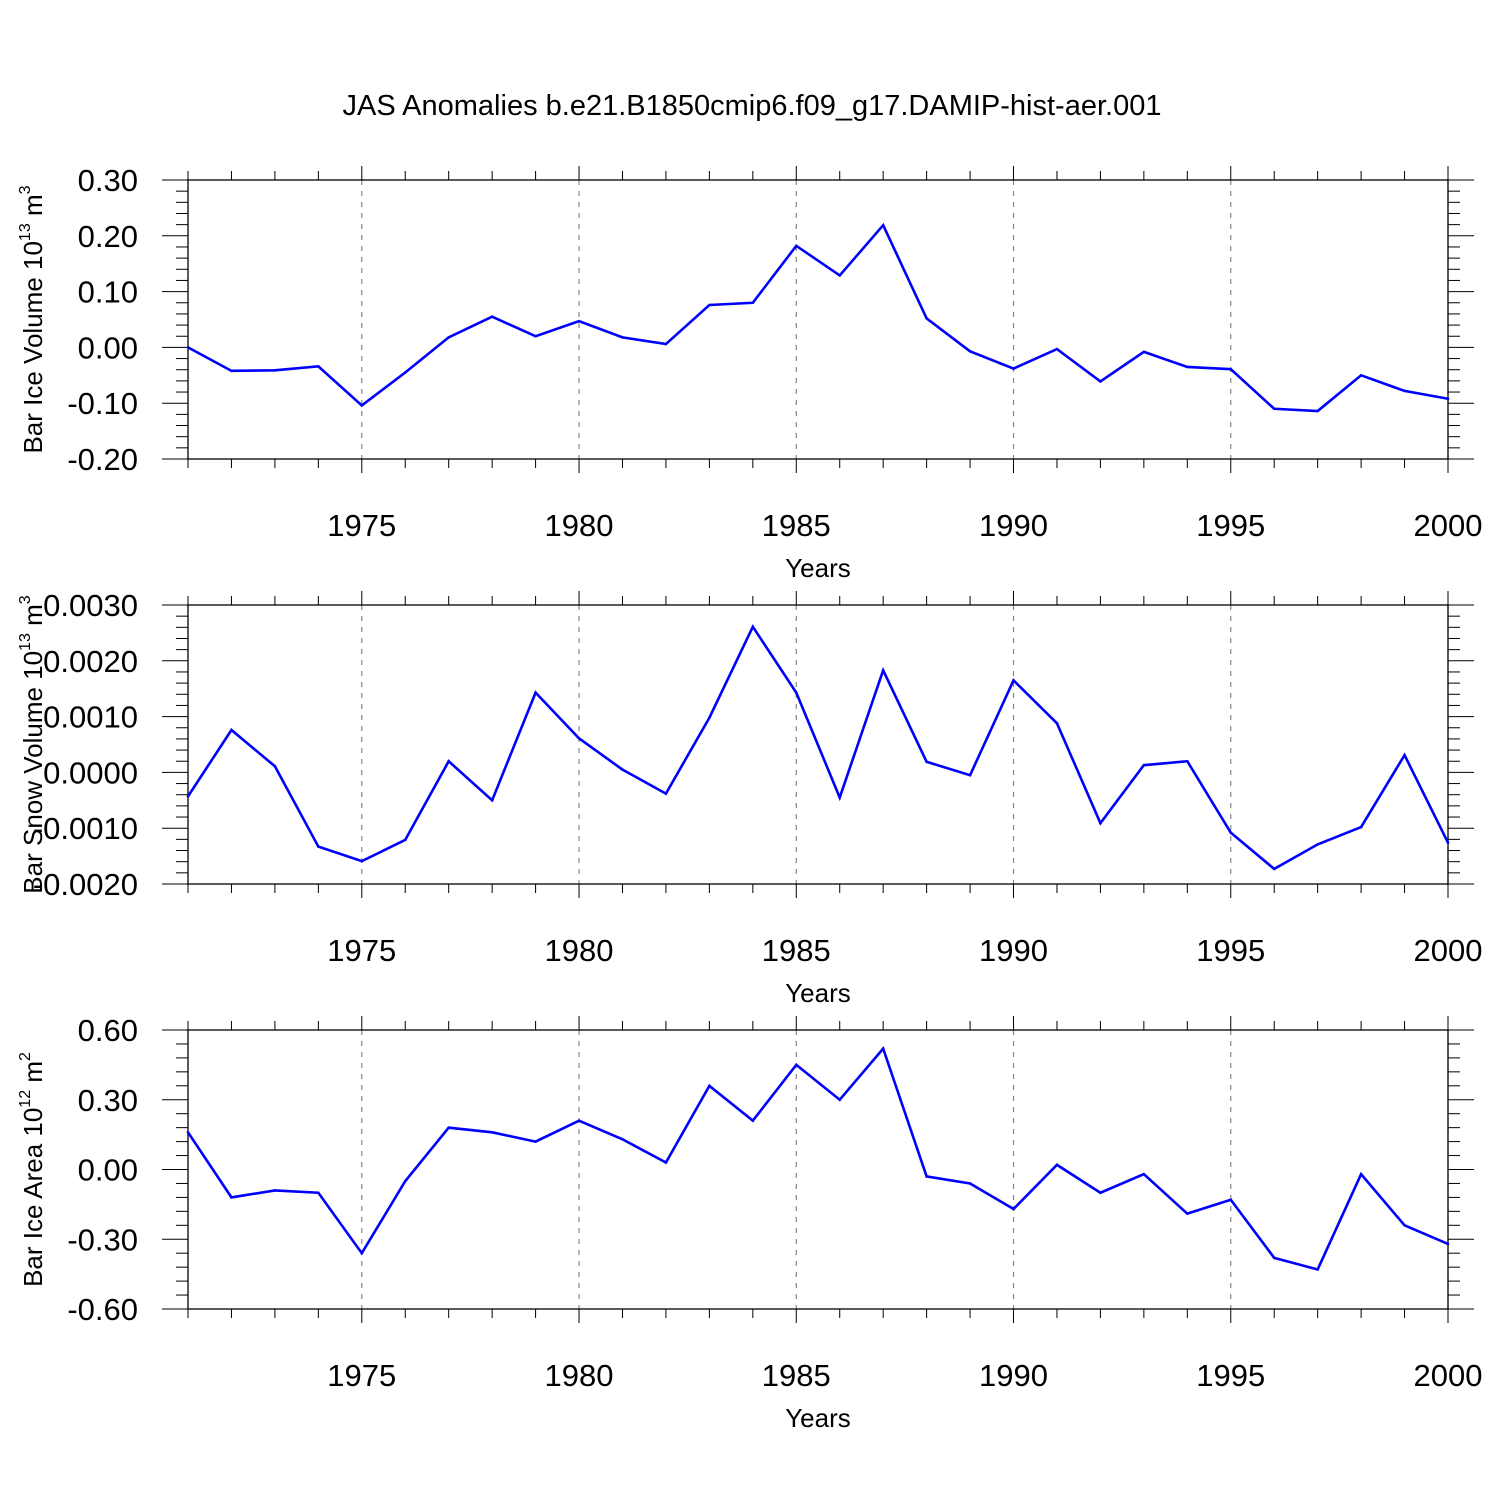  I want to click on y-axis-label: Bar Ice Area 1012 m2, so click(32, 1169).